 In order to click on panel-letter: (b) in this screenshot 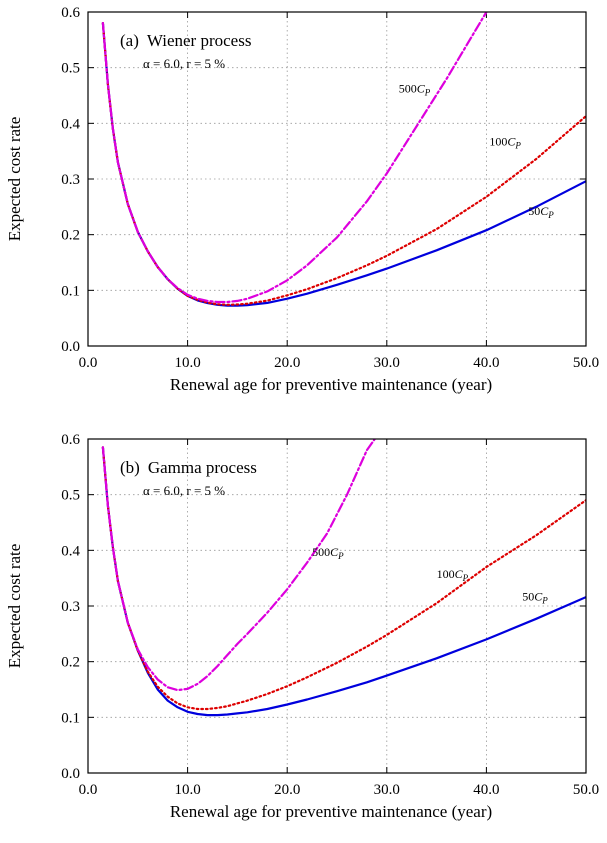, I will do `click(130, 467)`.